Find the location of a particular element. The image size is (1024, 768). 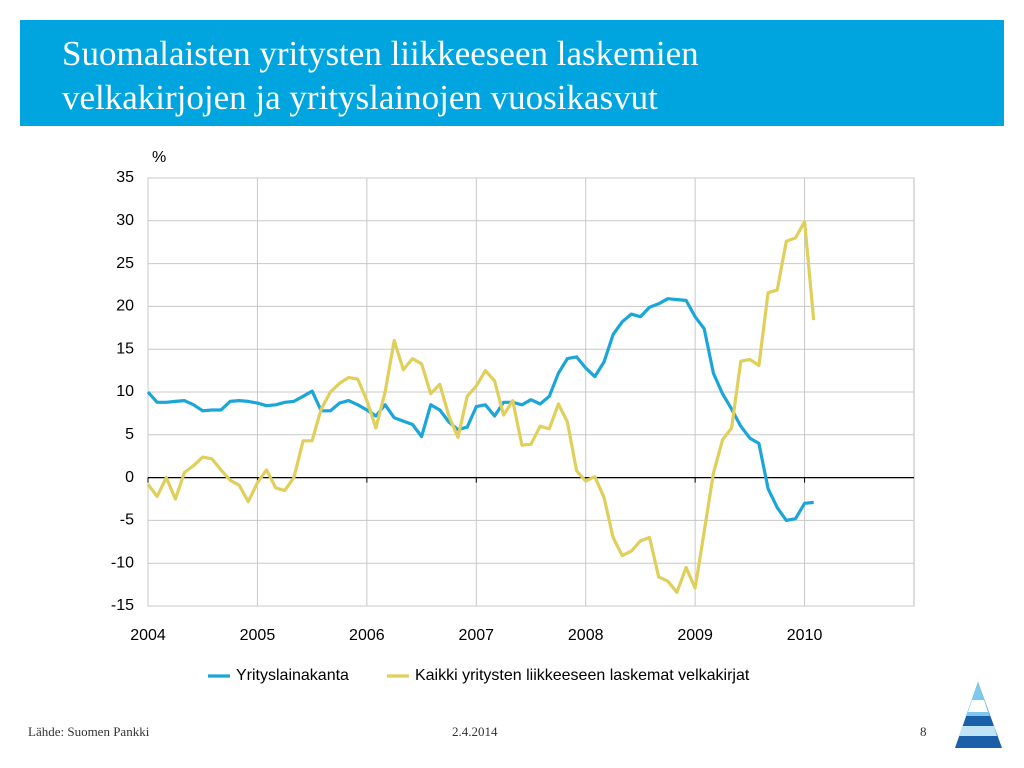

y-tick-label: 15 is located at coordinates (125, 348).